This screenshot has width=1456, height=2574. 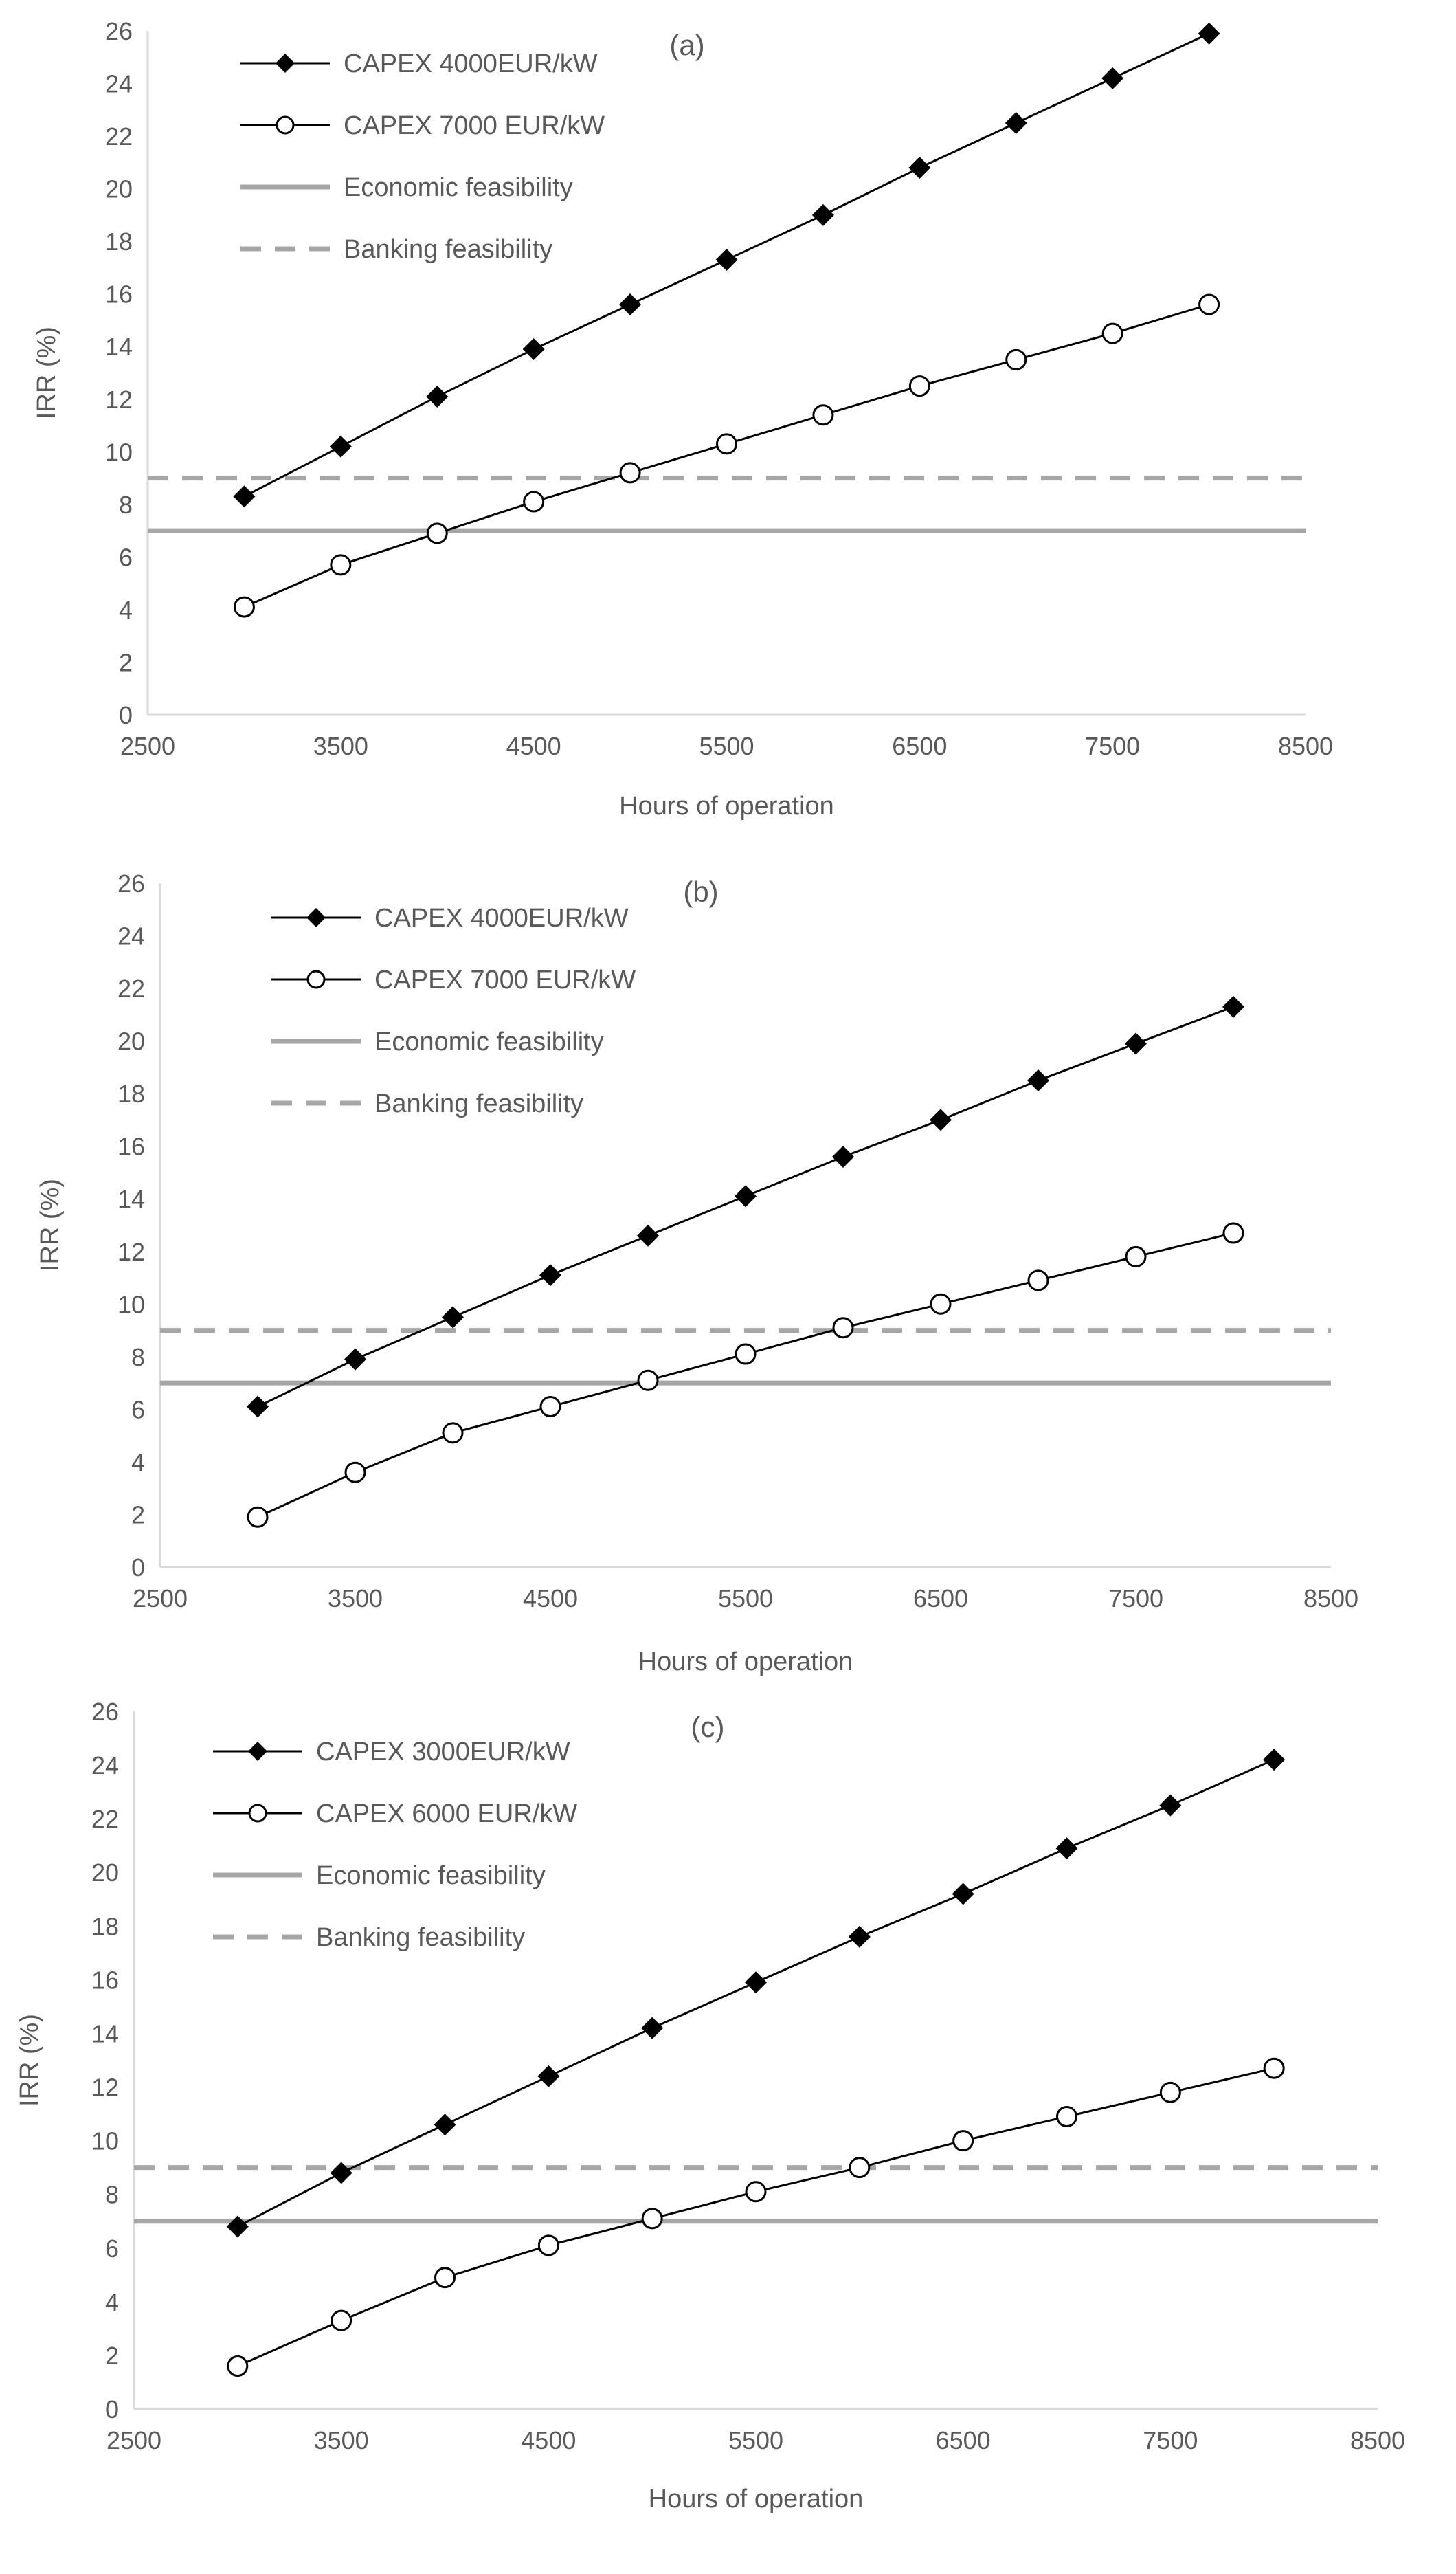 I want to click on x-tick-label: 2500, so click(x=160, y=1598).